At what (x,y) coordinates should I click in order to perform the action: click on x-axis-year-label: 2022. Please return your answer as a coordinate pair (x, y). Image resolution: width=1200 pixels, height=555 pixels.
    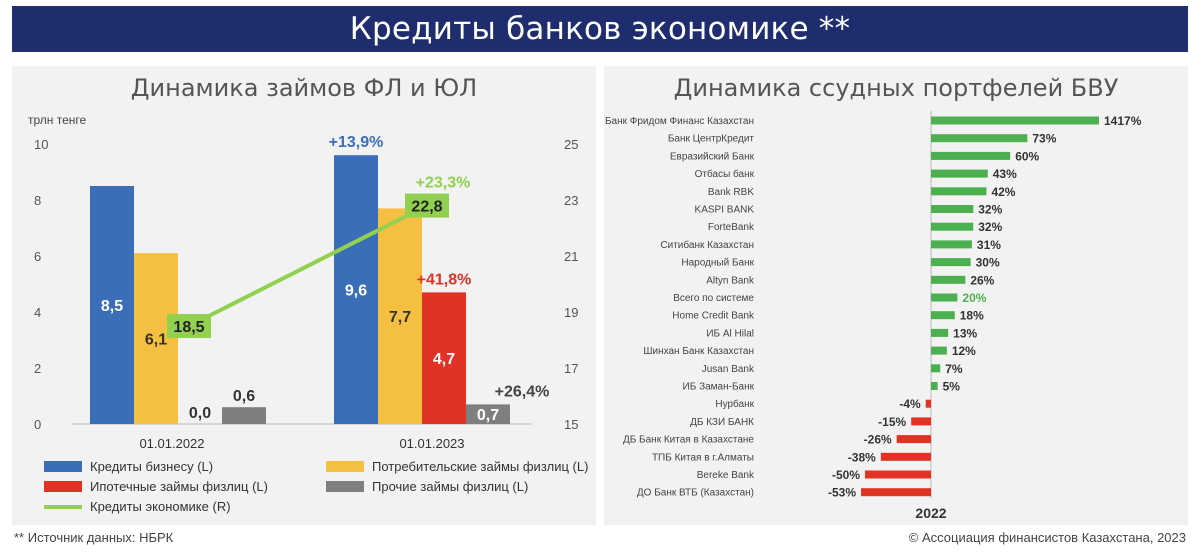
    Looking at the image, I should click on (930, 513).